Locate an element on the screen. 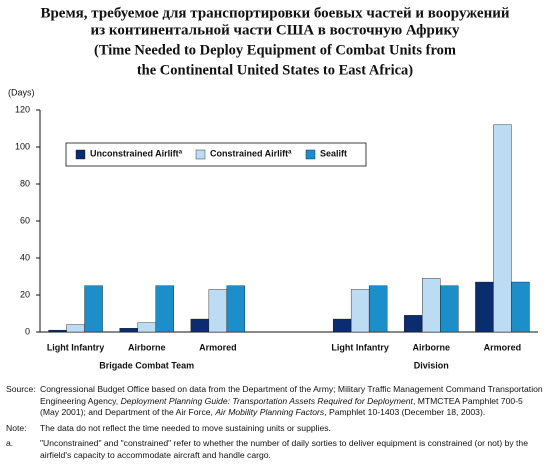 The width and height of the screenshot is (550, 469). legend-name: Constrained Airlift is located at coordinates (249, 154).